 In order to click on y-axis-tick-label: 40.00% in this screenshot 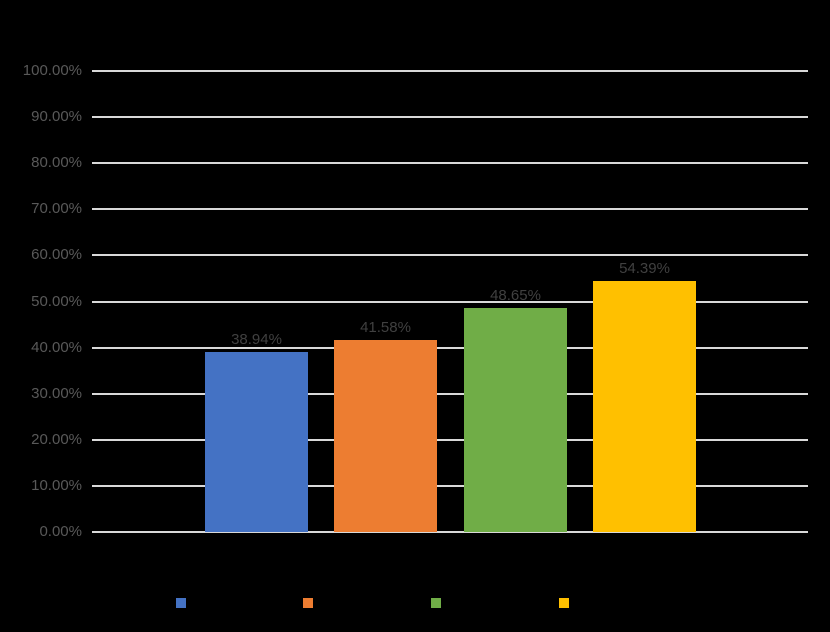, I will do `click(56, 347)`.